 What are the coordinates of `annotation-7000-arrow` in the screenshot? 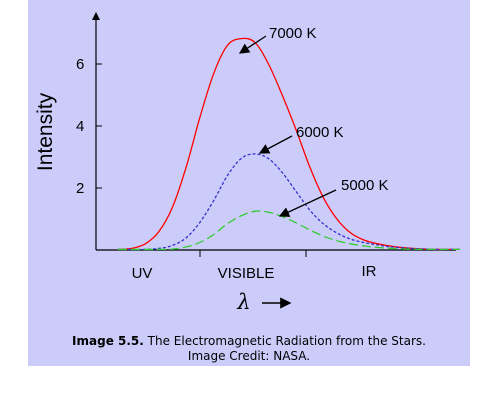 It's located at (252, 44).